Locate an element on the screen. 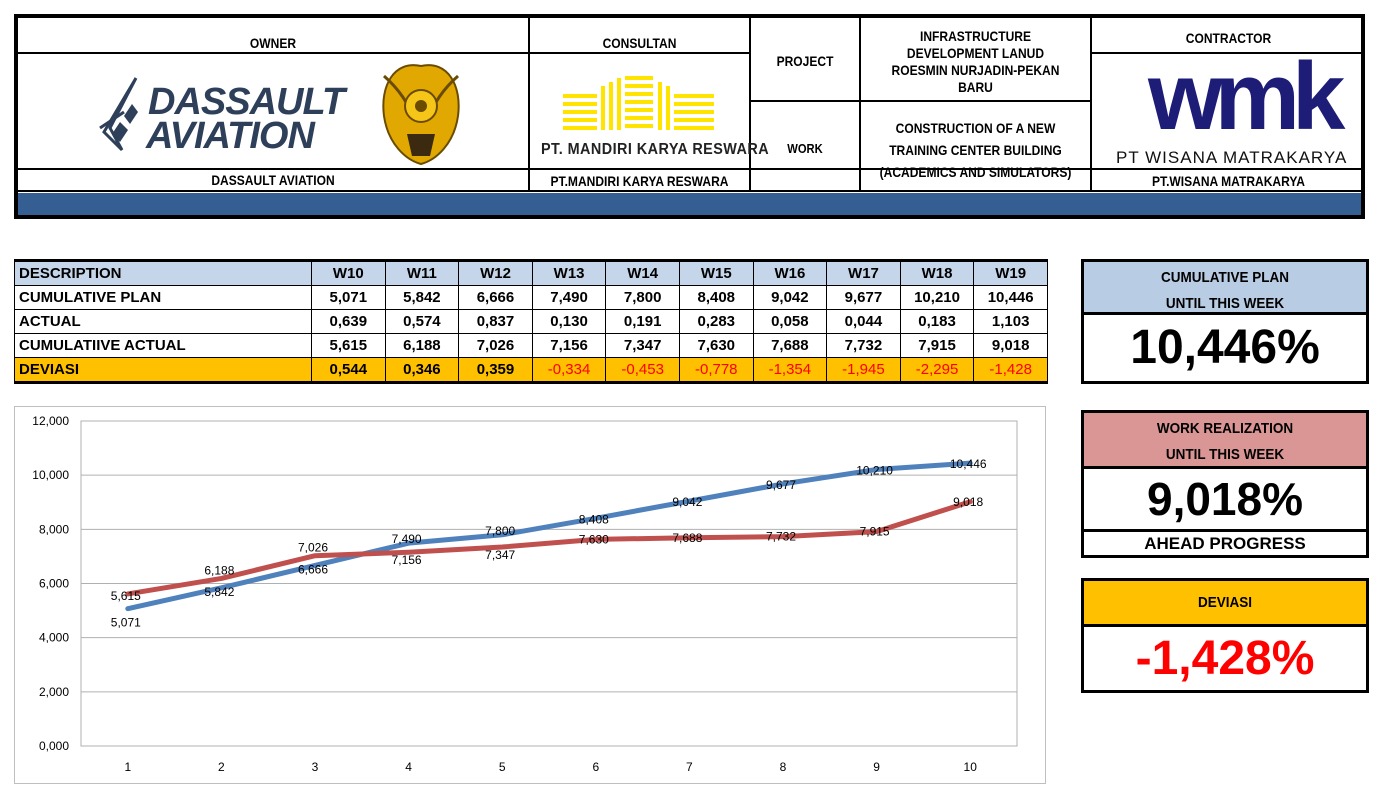  table-cell: 7,688 is located at coordinates (790, 345).